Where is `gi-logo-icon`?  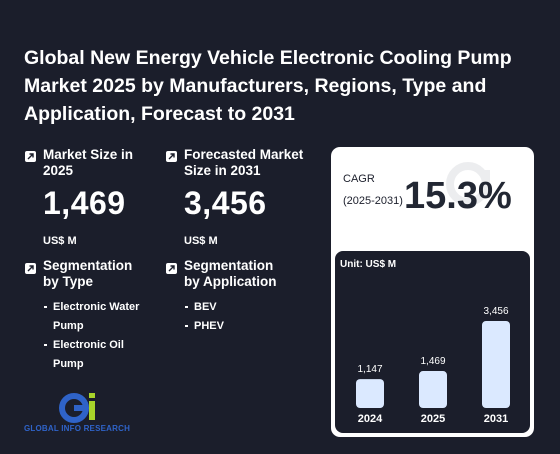 gi-logo-icon is located at coordinates (77, 408).